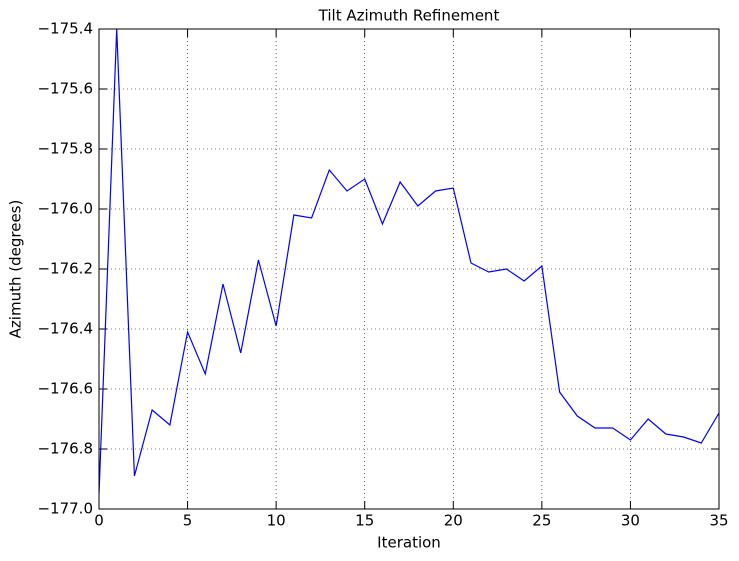 The image size is (739, 561). Describe the element at coordinates (630, 521) in the screenshot. I see `x-tick-label: 30` at that location.